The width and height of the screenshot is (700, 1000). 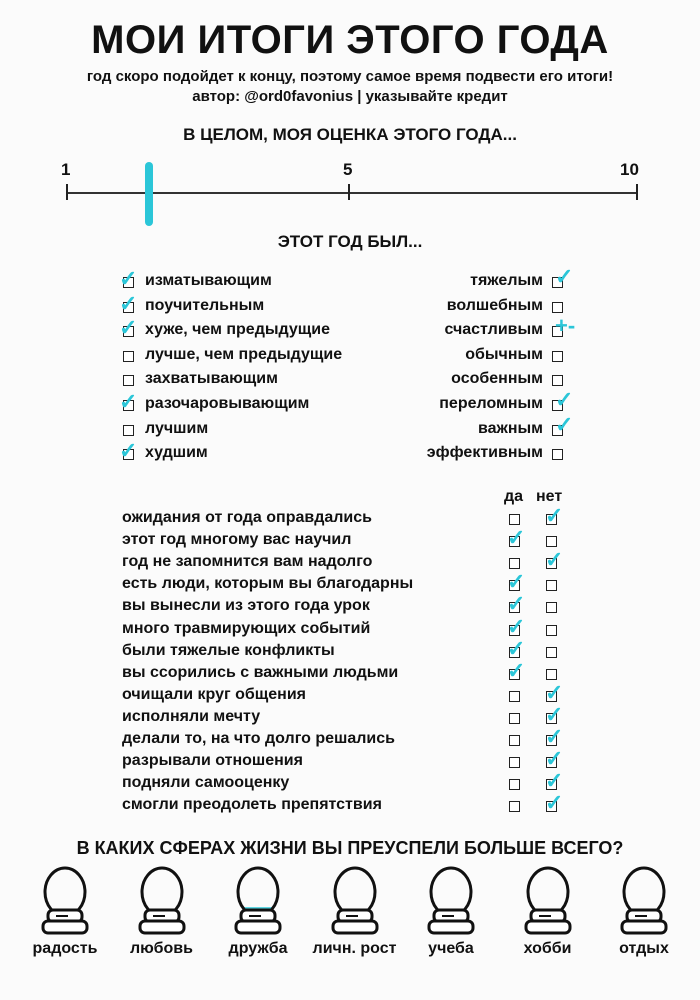 What do you see at coordinates (211, 379) in the screenshot?
I see `option-label: захватывающим` at bounding box center [211, 379].